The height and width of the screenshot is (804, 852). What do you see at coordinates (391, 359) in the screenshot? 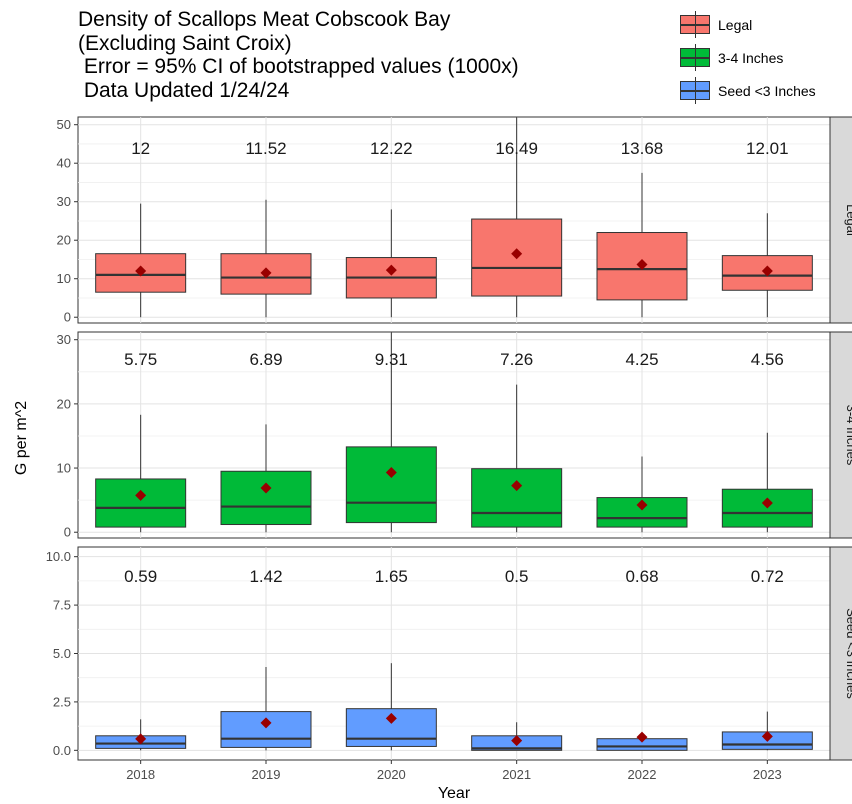
I see `mean-value-label: 9.31` at bounding box center [391, 359].